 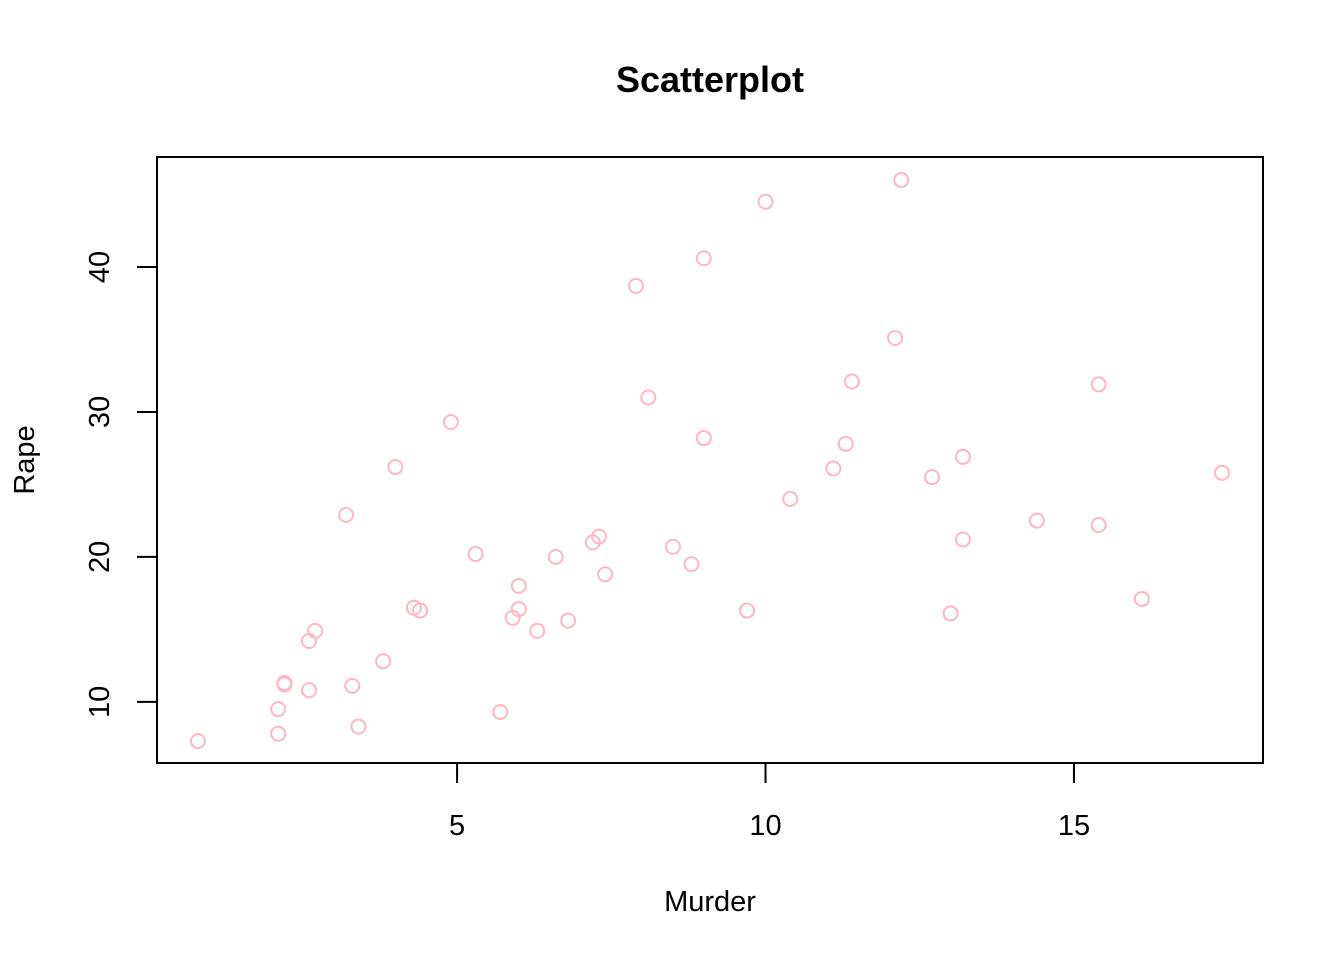 What do you see at coordinates (120, 484) in the screenshot?
I see `y-axis: 10 20 30 40` at bounding box center [120, 484].